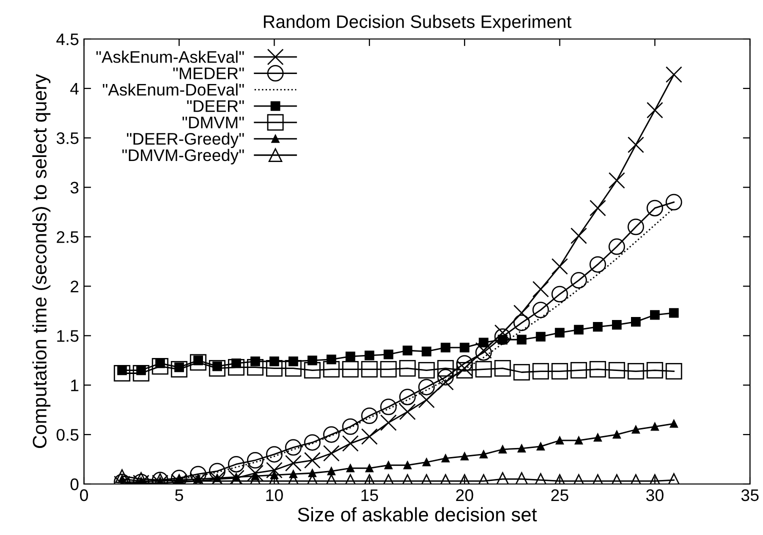 The image size is (763, 535). I want to click on y-tick-label: 1, so click(74, 386).